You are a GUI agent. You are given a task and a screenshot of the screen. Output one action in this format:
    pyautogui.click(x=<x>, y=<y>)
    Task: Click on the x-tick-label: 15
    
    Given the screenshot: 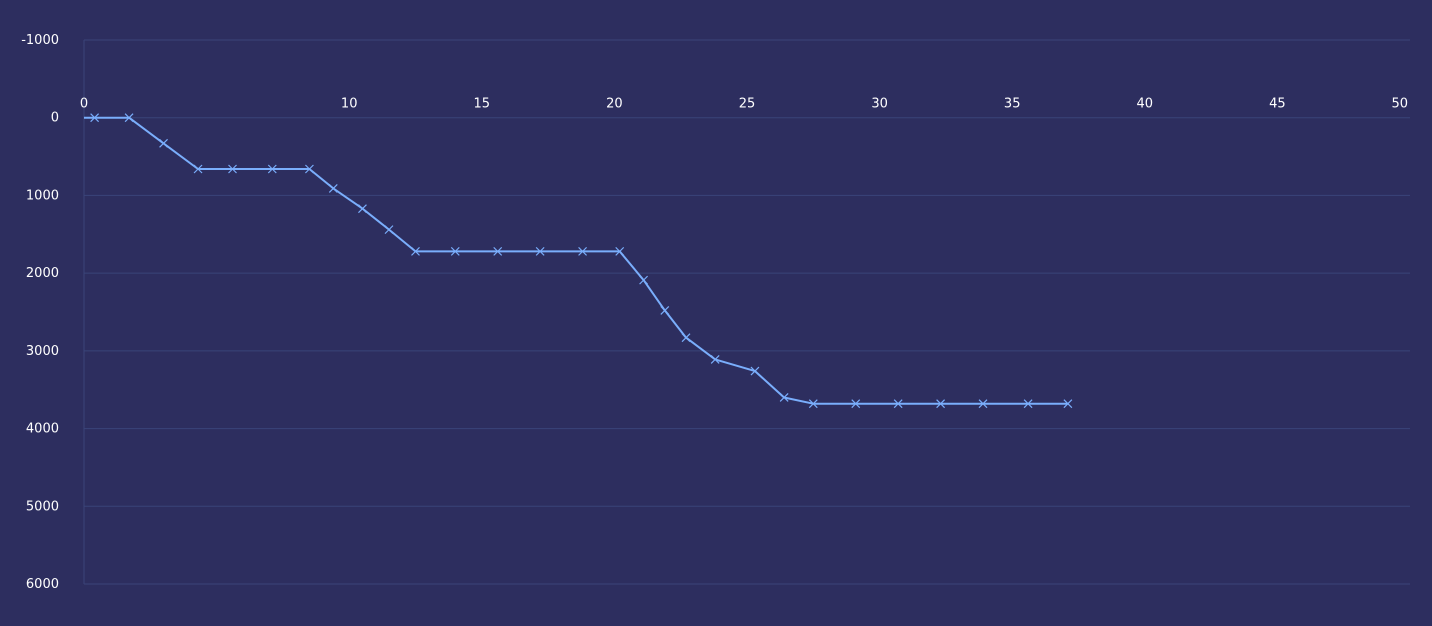 What is the action you would take?
    pyautogui.click(x=482, y=104)
    